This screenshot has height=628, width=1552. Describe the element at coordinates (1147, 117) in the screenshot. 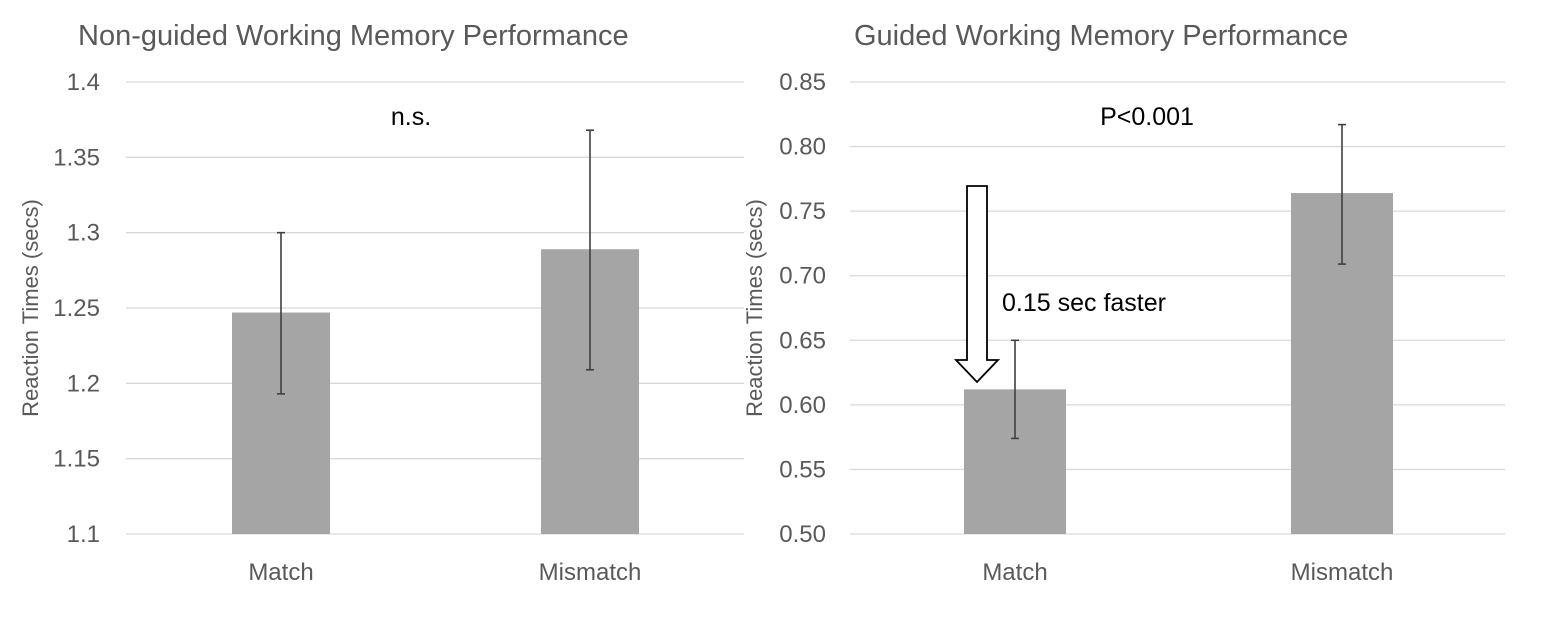

I see `chart-2-significance-label: P<0.001` at that location.